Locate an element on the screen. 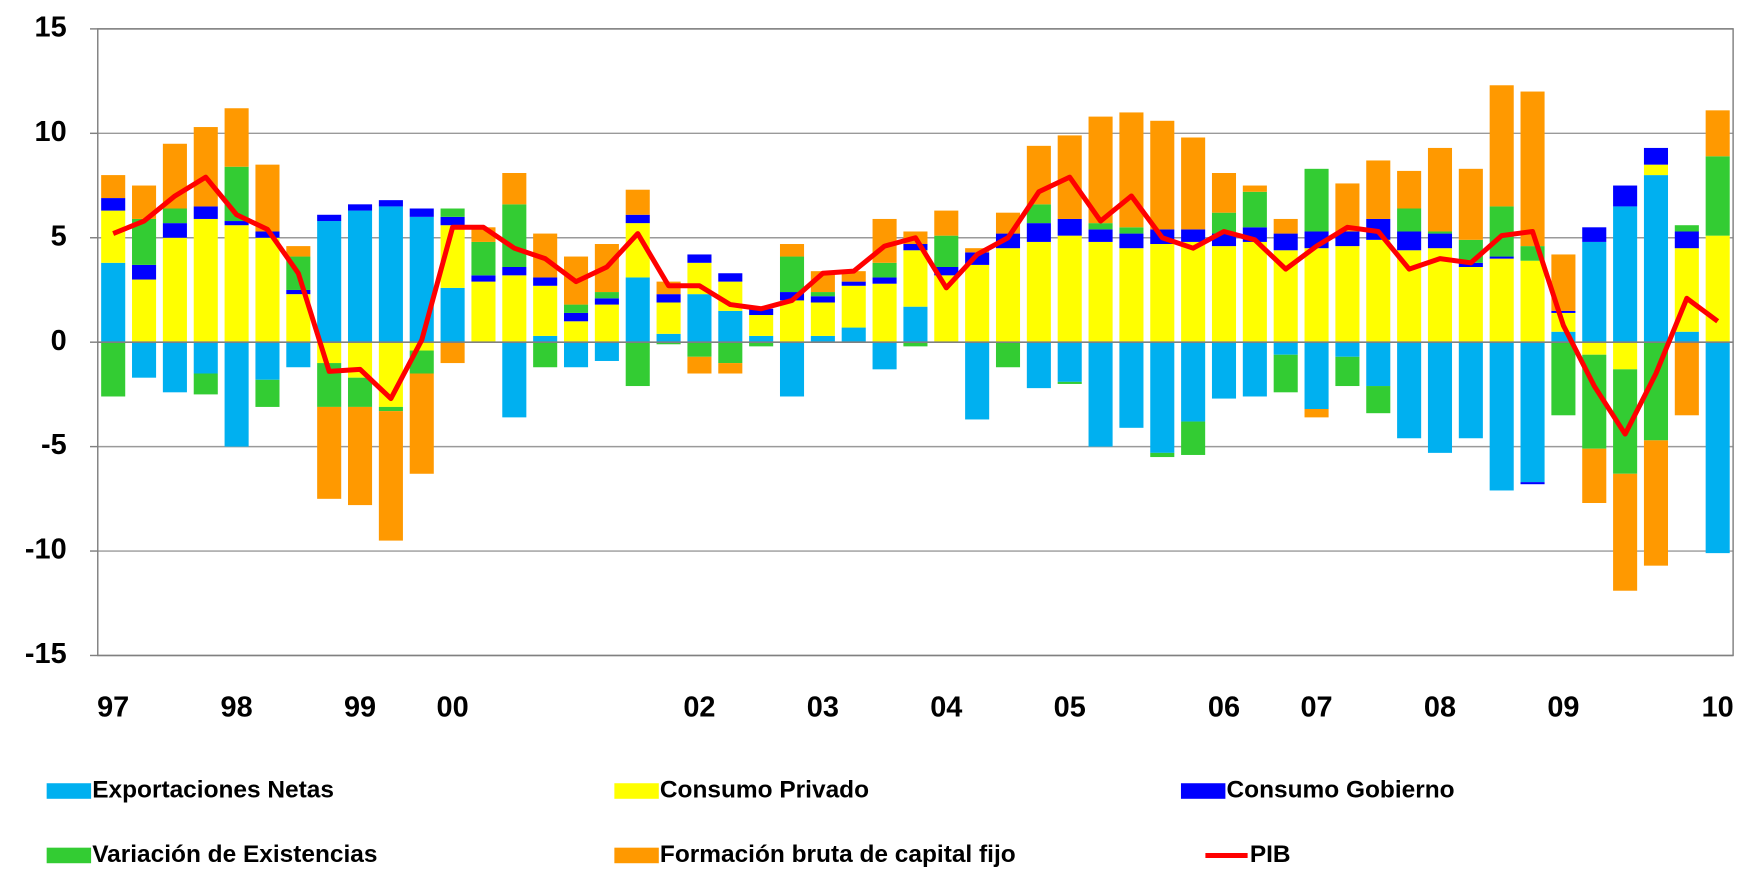  x-tick-label: 09 is located at coordinates (1563, 707).